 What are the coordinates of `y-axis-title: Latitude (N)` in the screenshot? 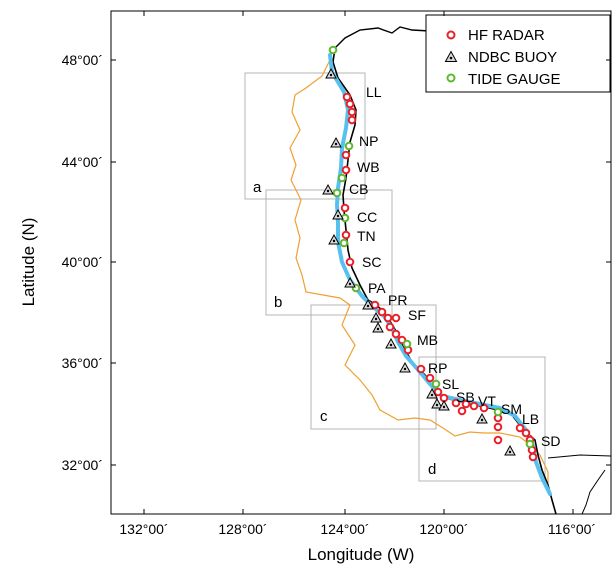 It's located at (28, 262).